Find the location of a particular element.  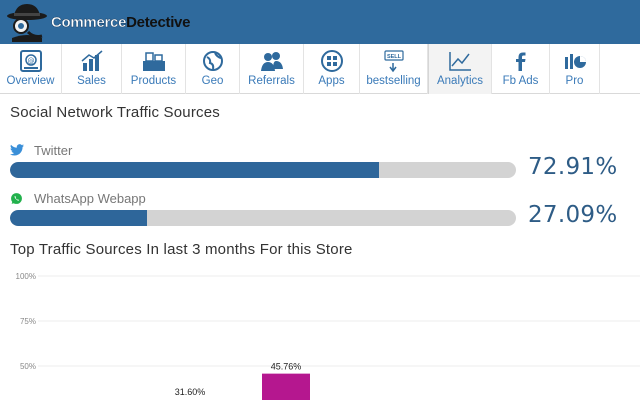

traffic-source-twitter: Twitter 72.91% is located at coordinates (324, 161).